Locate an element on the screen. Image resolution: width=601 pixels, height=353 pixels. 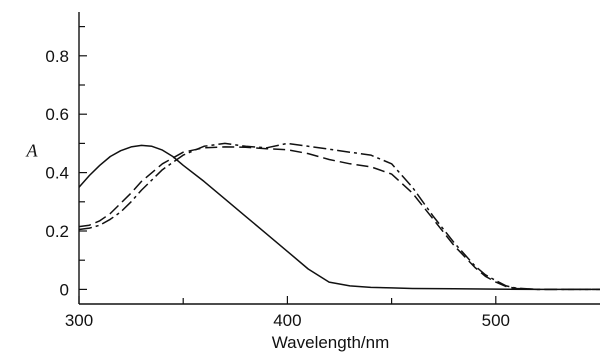
x-tick-label: 300 is located at coordinates (79, 320).